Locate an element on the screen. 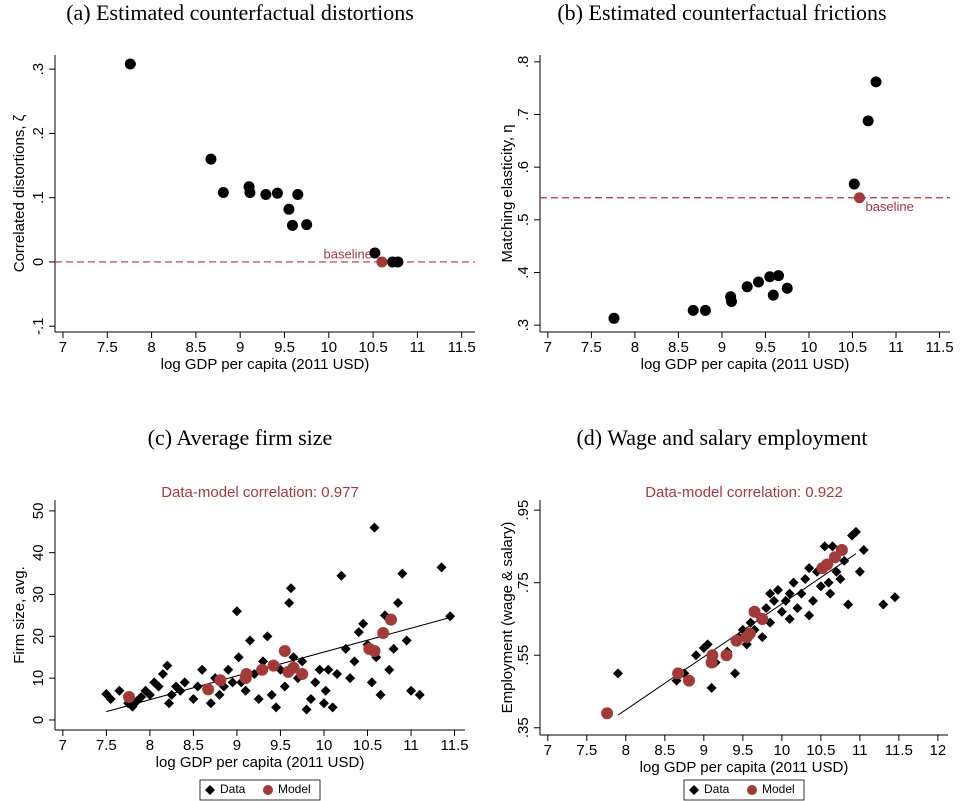 The height and width of the screenshot is (801, 961). y-tick-label: 30 is located at coordinates (38, 594).